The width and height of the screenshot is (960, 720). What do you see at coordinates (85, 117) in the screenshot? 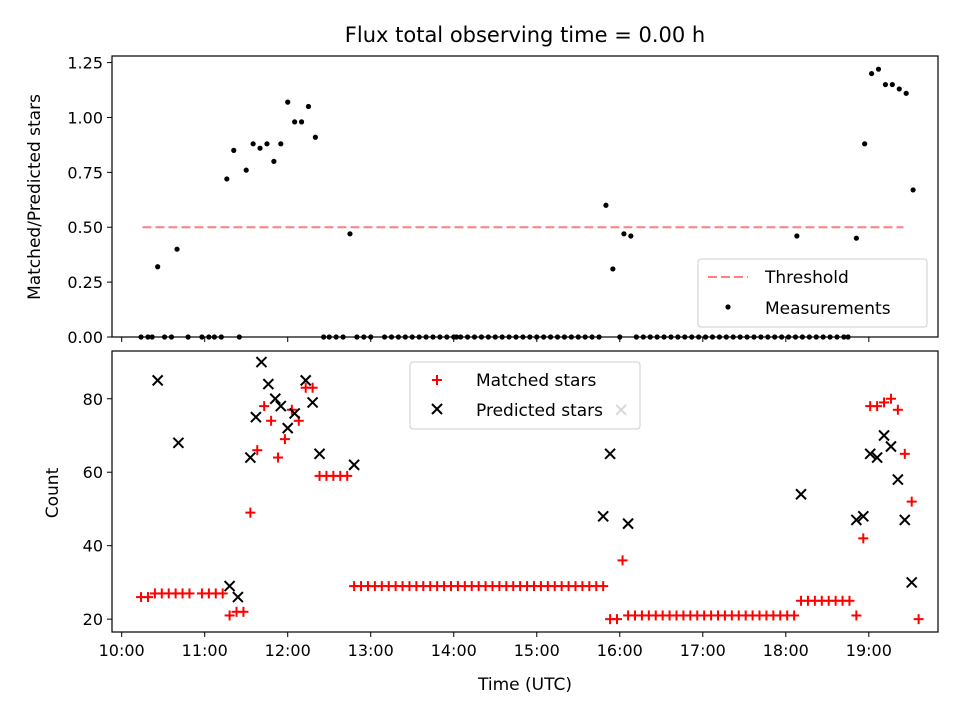
I see `top-y-tick-label: 1.00` at bounding box center [85, 117].